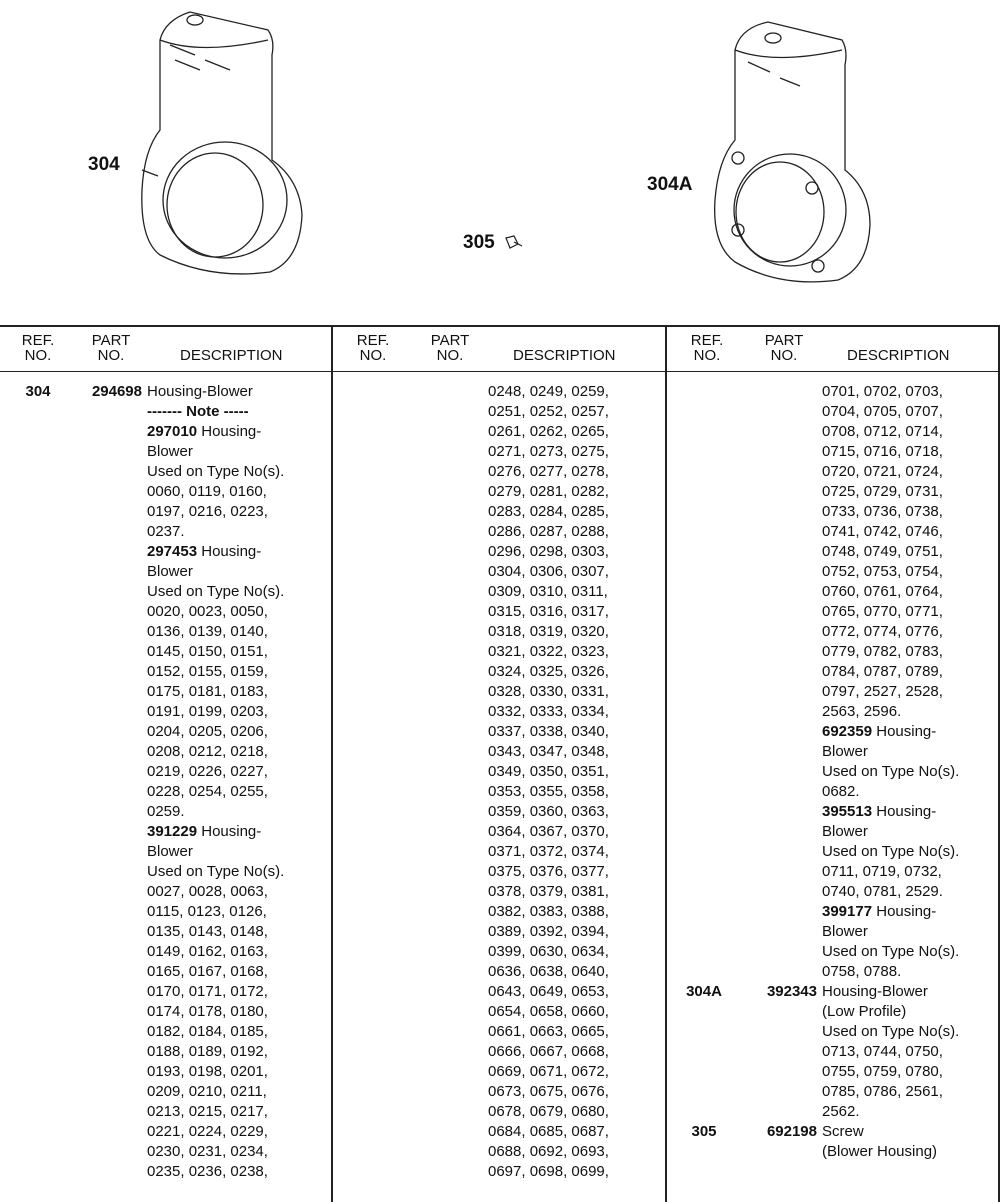  What do you see at coordinates (38, 340) in the screenshot?
I see `header-ref-line1: REF.` at bounding box center [38, 340].